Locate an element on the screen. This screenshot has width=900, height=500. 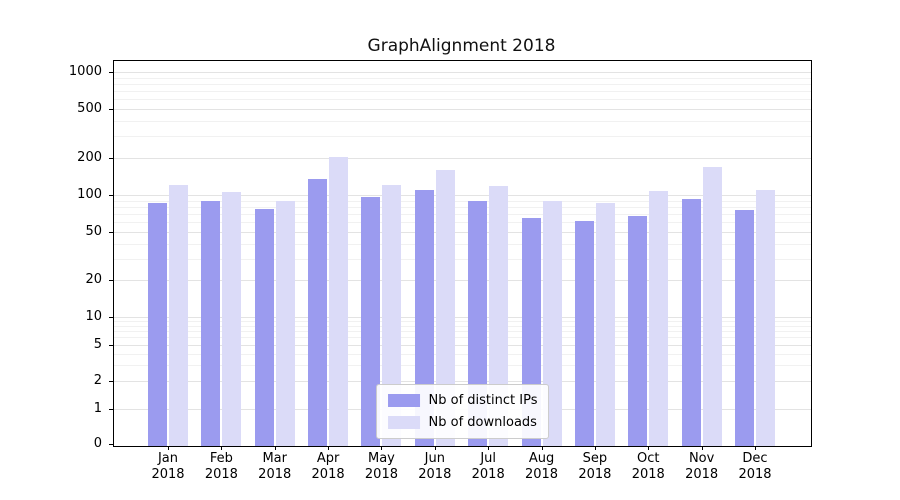
y-tick-label: 2 is located at coordinates (97, 381).